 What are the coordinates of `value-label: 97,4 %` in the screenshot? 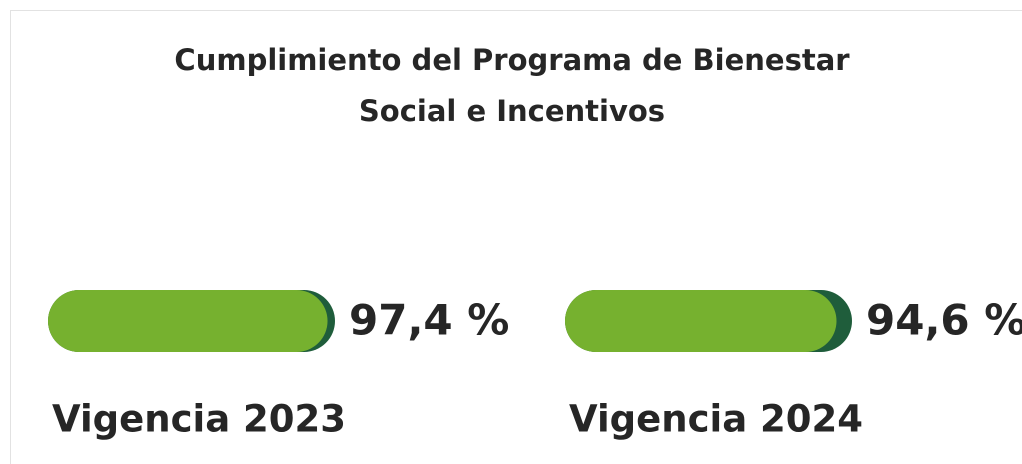 It's located at (429, 320).